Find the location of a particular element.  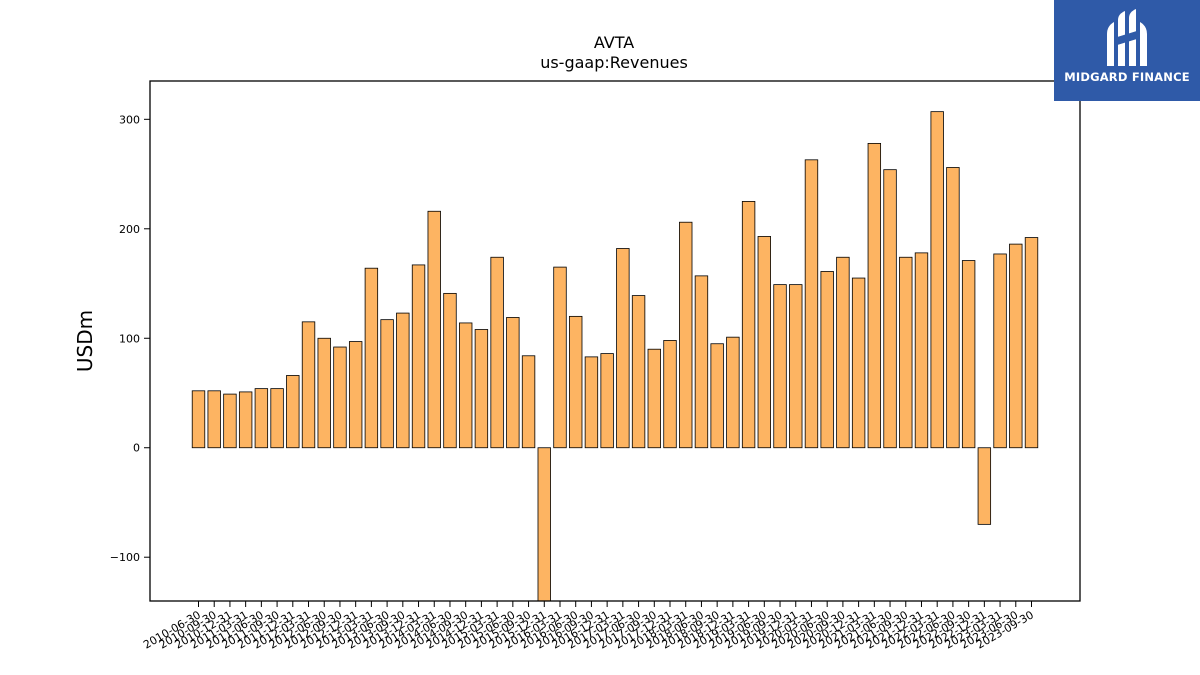

y-tick-label: 100 is located at coordinates (129, 338).